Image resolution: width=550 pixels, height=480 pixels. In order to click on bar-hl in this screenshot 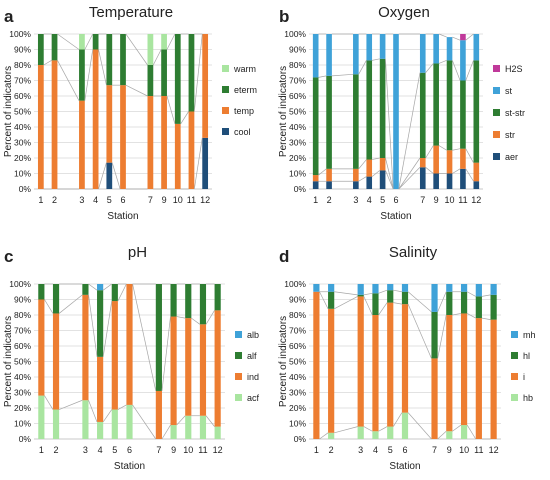, I will do `click(478, 307)`.